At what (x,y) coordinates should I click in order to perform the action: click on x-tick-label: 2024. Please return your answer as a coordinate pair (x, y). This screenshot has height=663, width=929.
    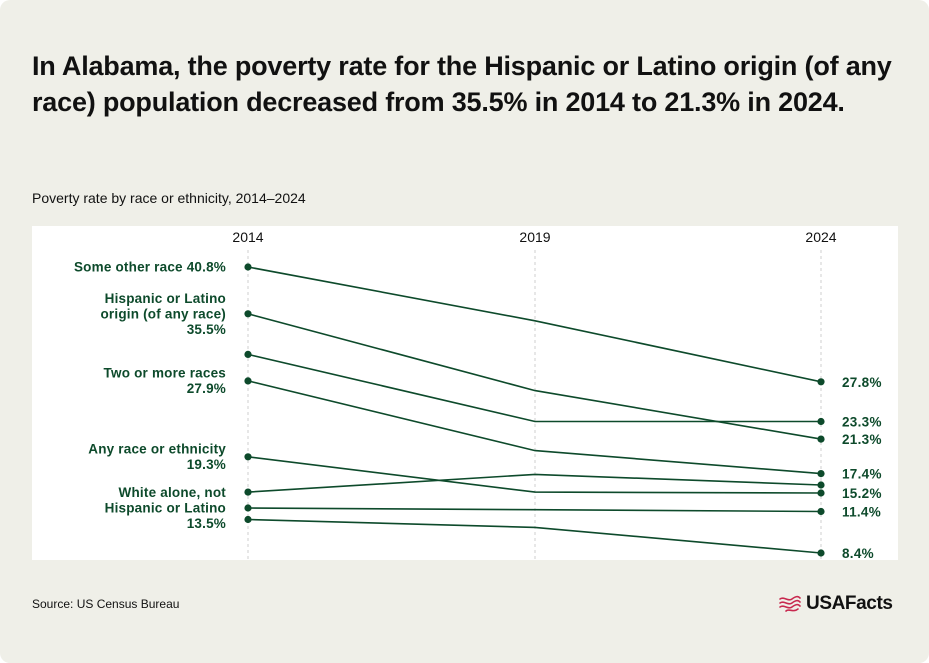
    Looking at the image, I should click on (820, 237).